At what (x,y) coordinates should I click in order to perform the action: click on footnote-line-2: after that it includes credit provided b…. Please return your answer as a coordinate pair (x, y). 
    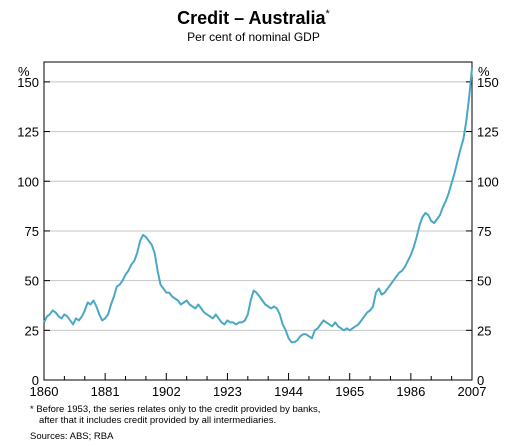
    Looking at the image, I should click on (158, 420).